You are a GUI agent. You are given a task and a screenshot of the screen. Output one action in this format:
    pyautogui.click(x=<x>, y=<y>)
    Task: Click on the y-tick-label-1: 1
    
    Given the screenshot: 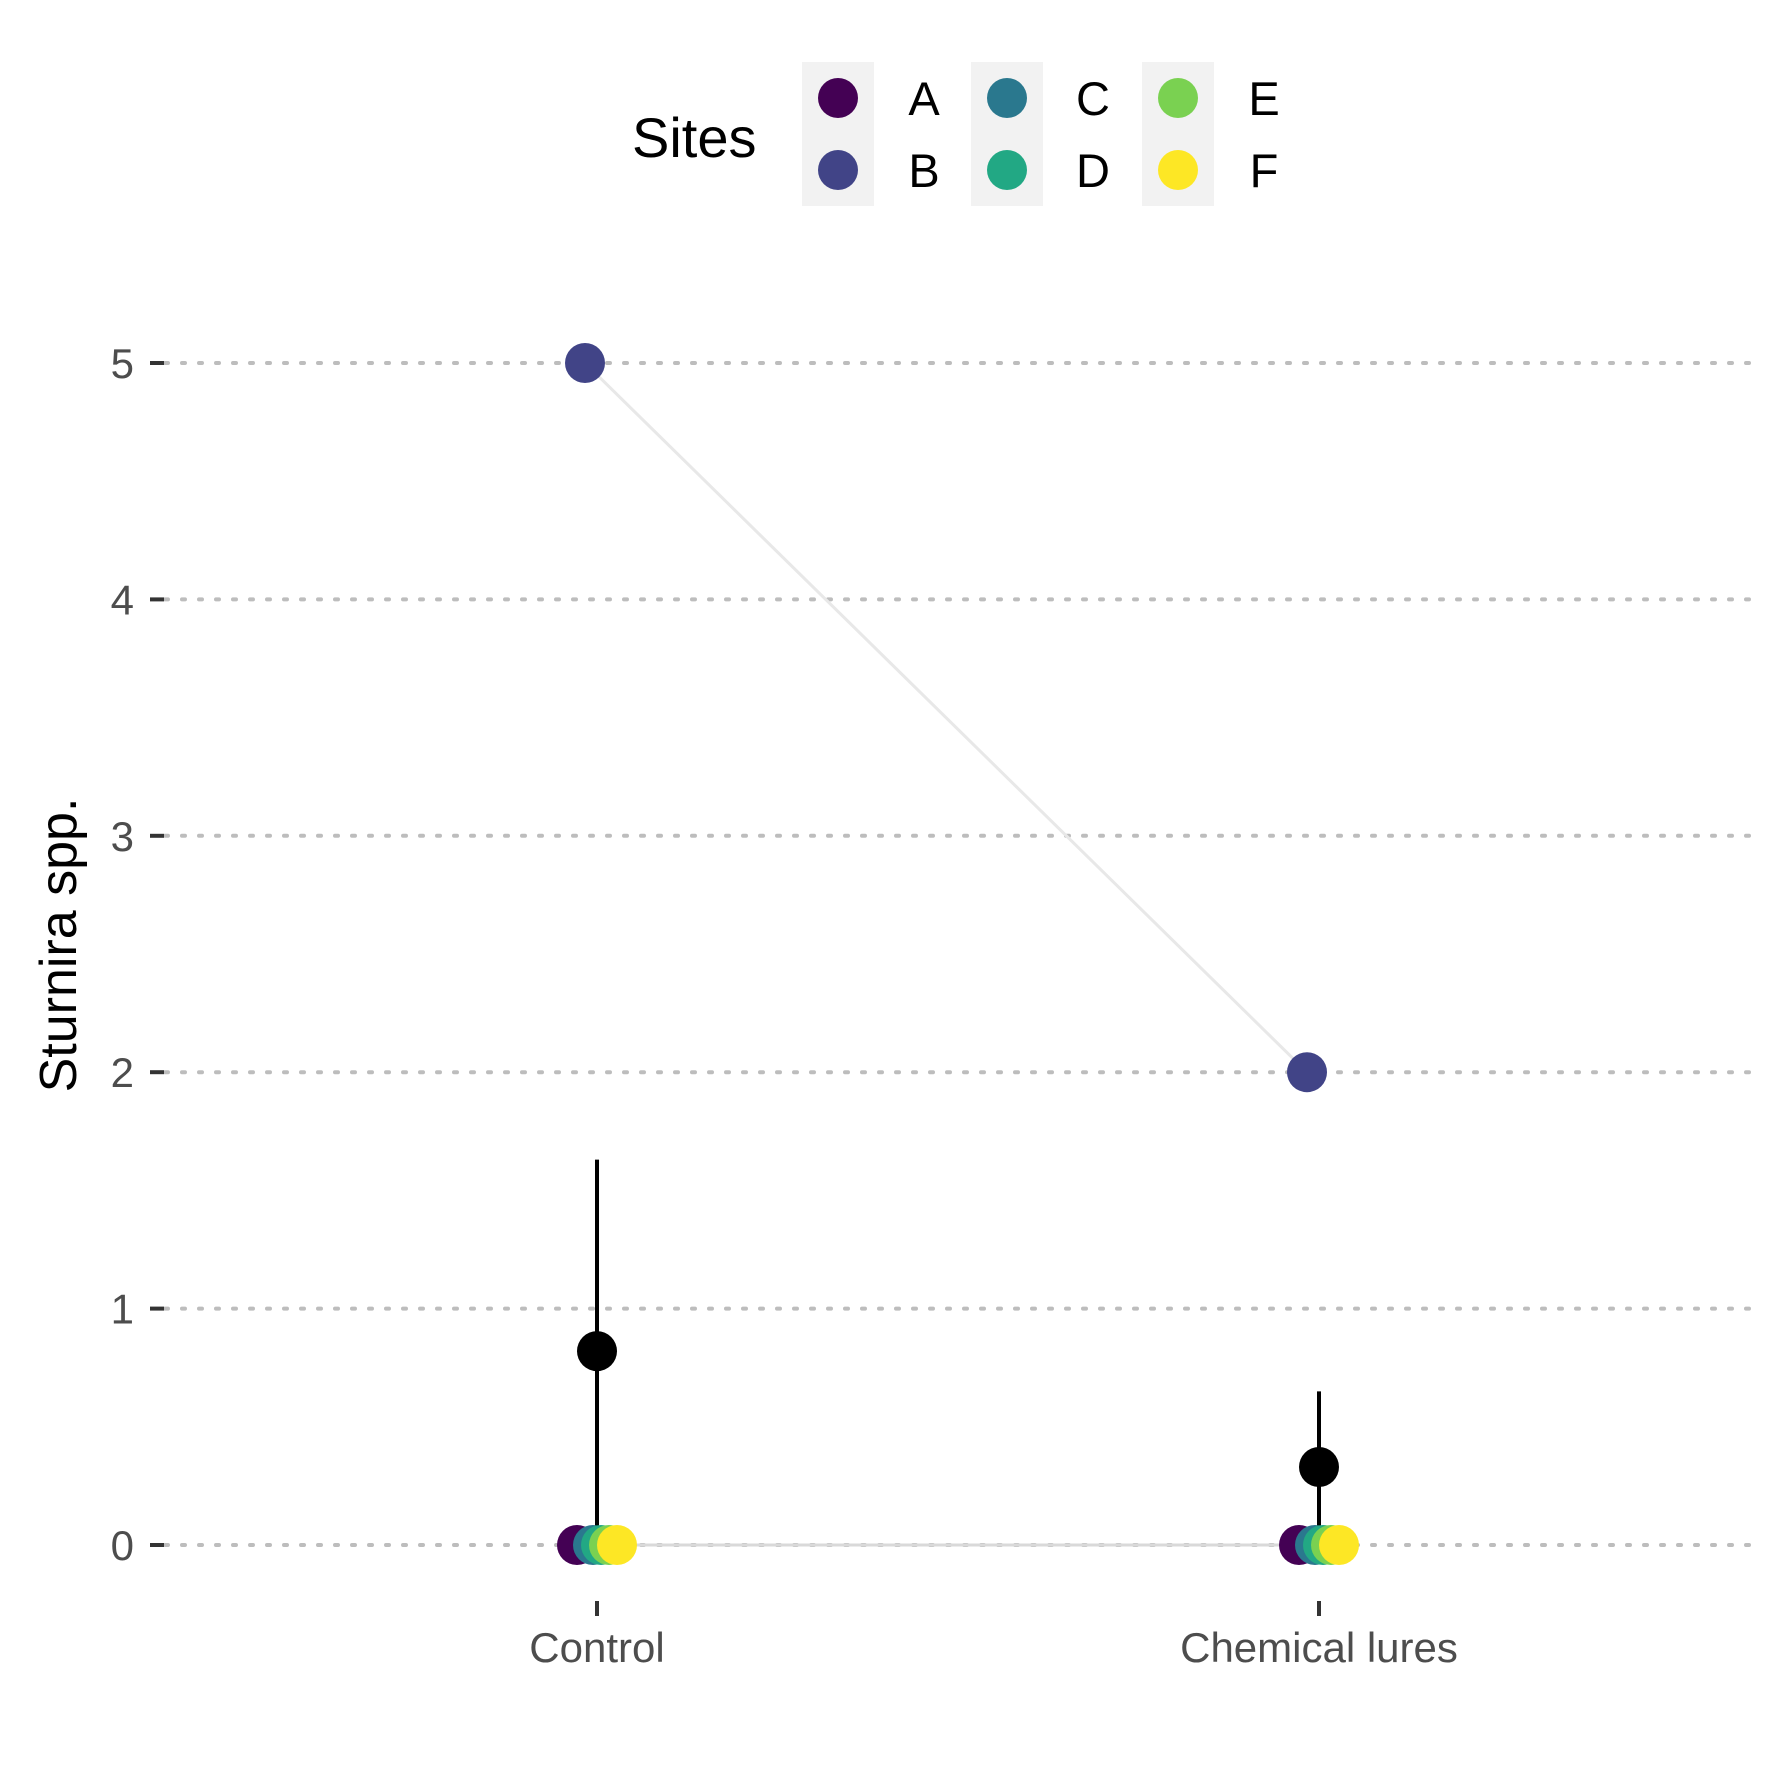 What is the action you would take?
    pyautogui.click(x=122, y=1309)
    